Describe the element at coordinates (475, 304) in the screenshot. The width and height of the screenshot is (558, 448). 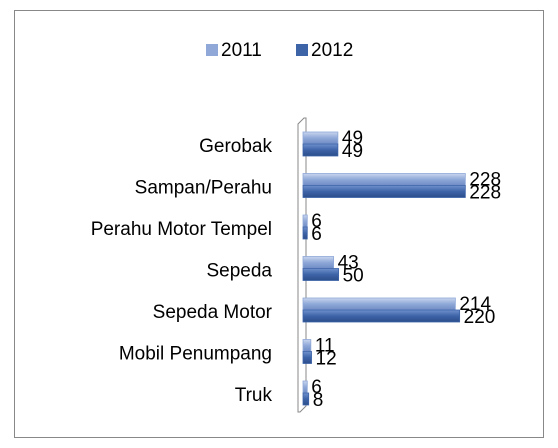
I see `value-label: 214` at that location.